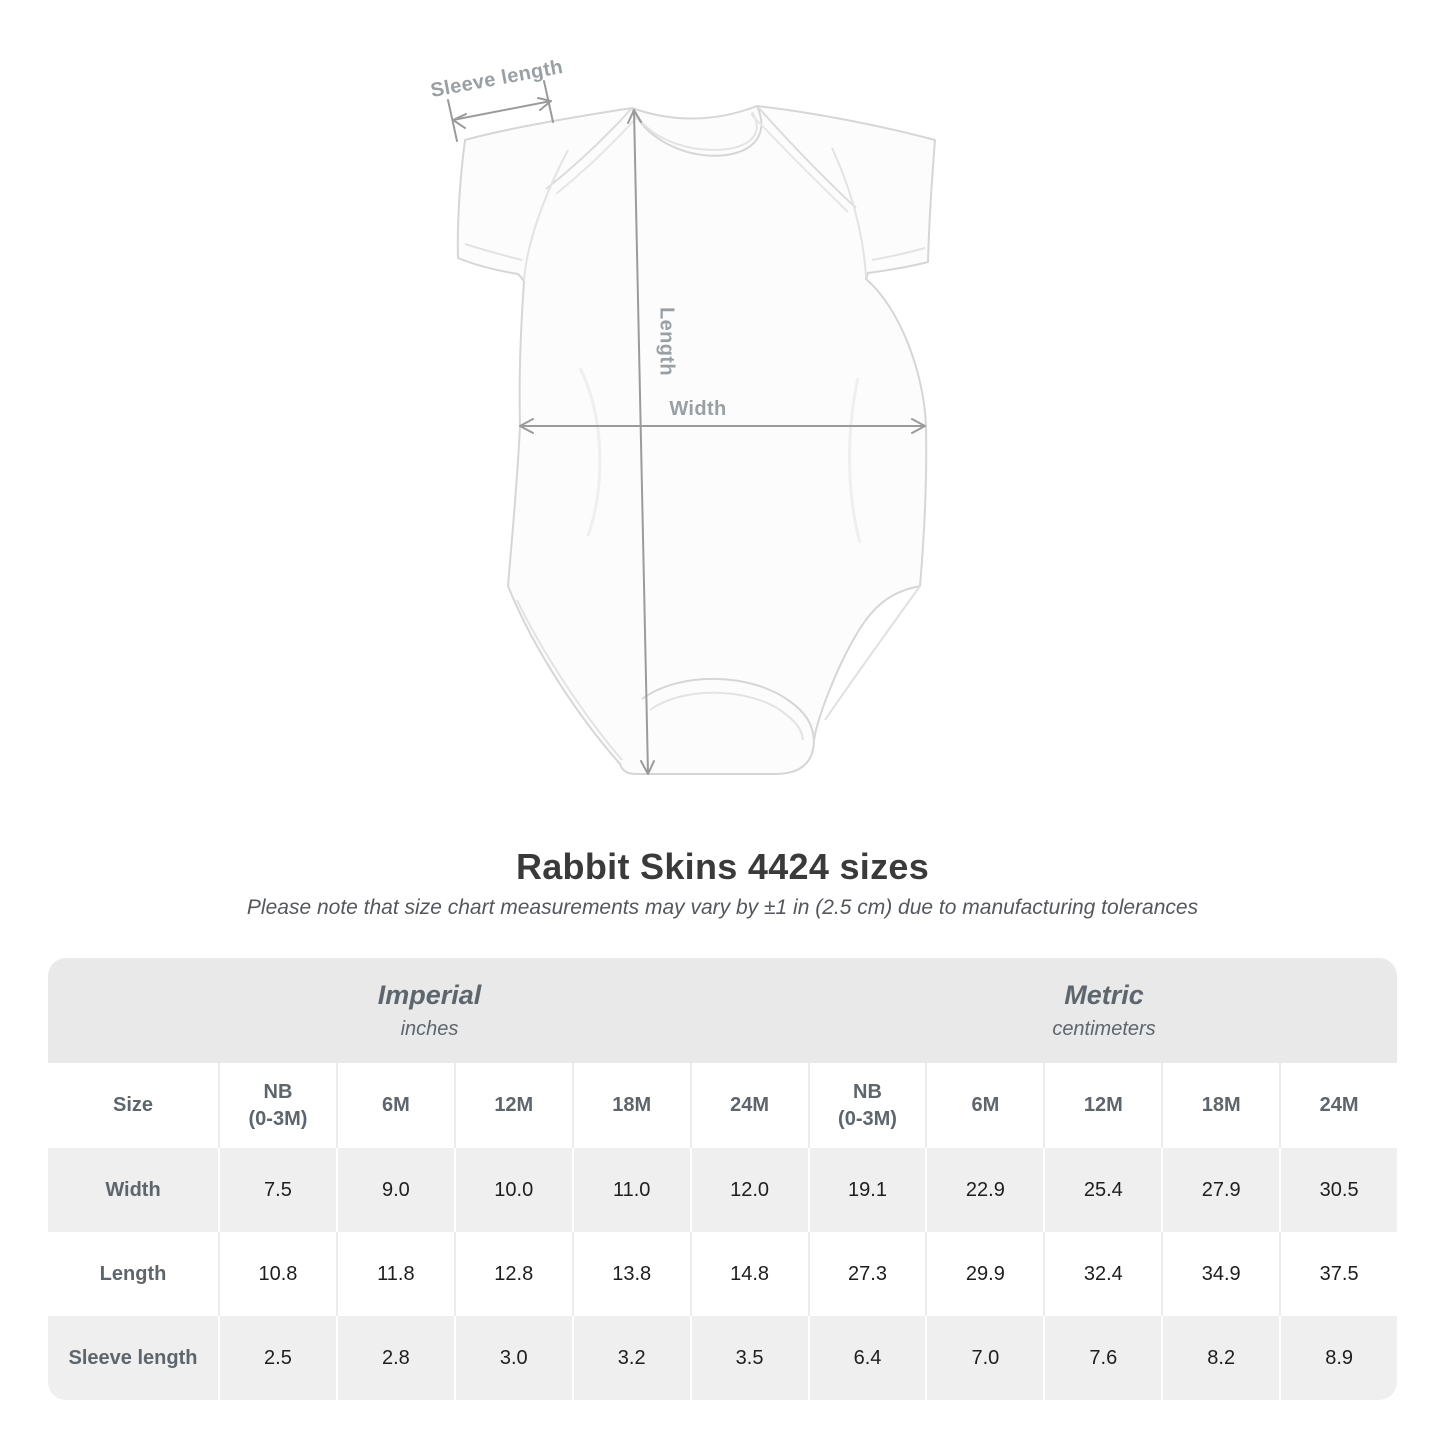 Image resolution: width=1445 pixels, height=1445 pixels. What do you see at coordinates (1220, 1274) in the screenshot?
I see `value-cell: 34.9` at bounding box center [1220, 1274].